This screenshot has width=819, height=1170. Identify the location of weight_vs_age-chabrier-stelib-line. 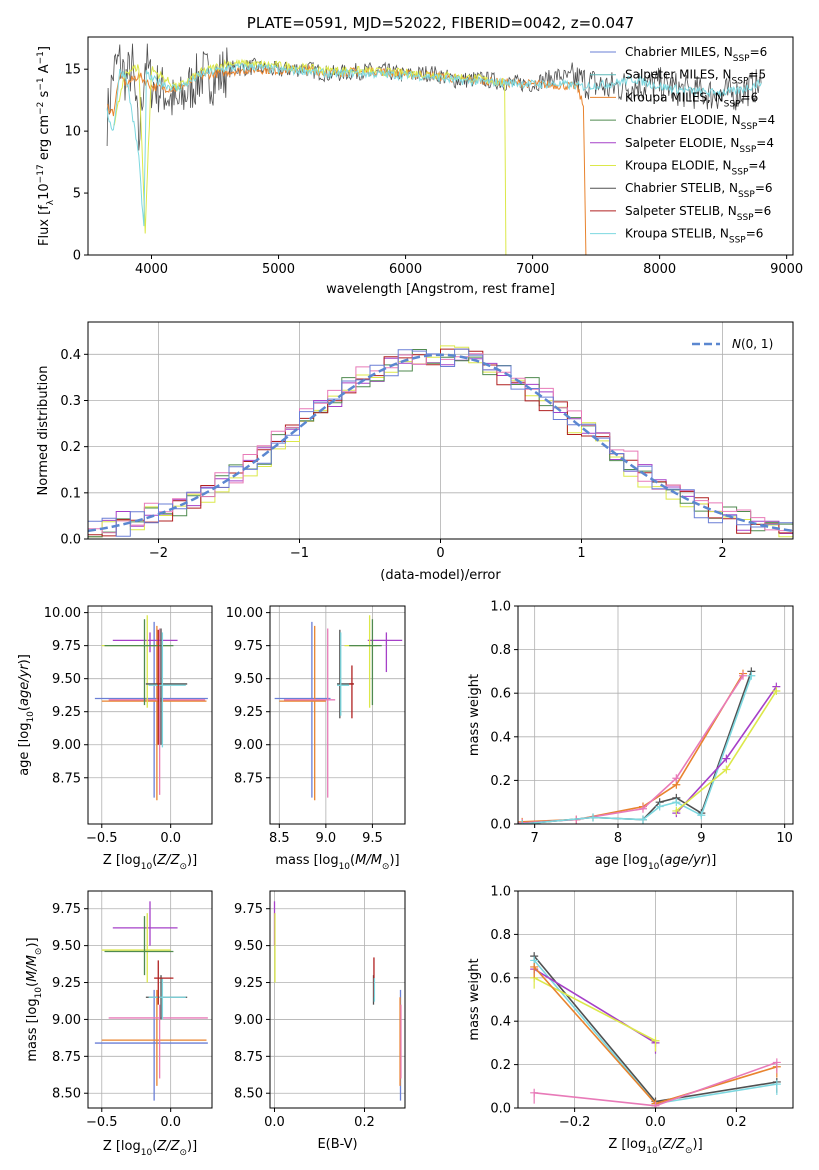
(637, 747).